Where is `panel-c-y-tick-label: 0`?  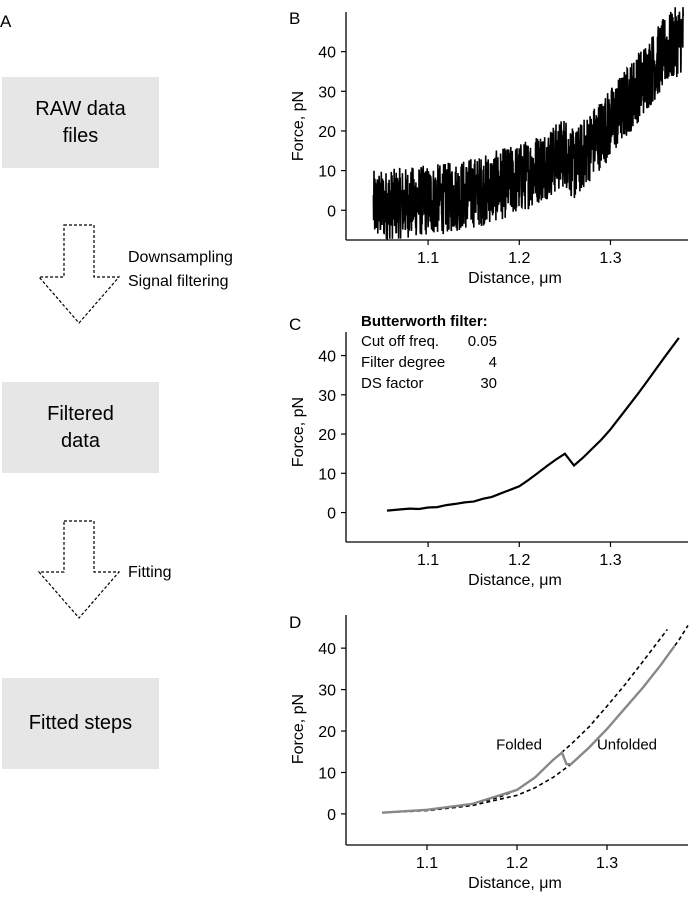
panel-c-y-tick-label: 0 is located at coordinates (331, 514).